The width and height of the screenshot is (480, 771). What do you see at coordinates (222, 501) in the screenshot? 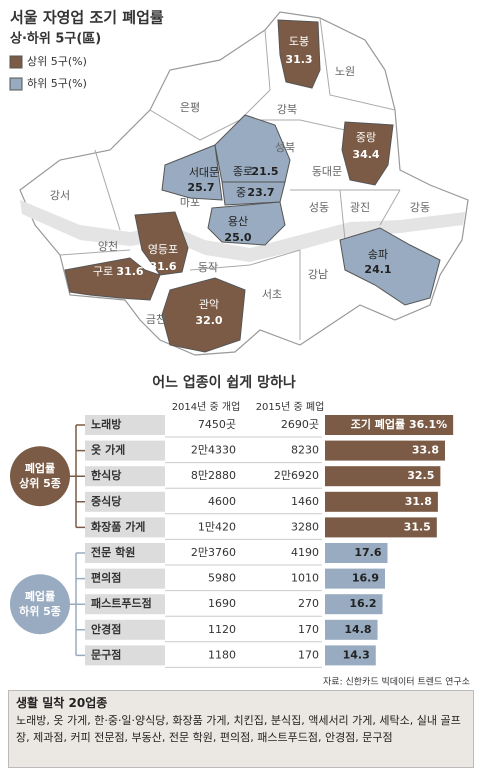
I see `opened-count: 4600` at bounding box center [222, 501].